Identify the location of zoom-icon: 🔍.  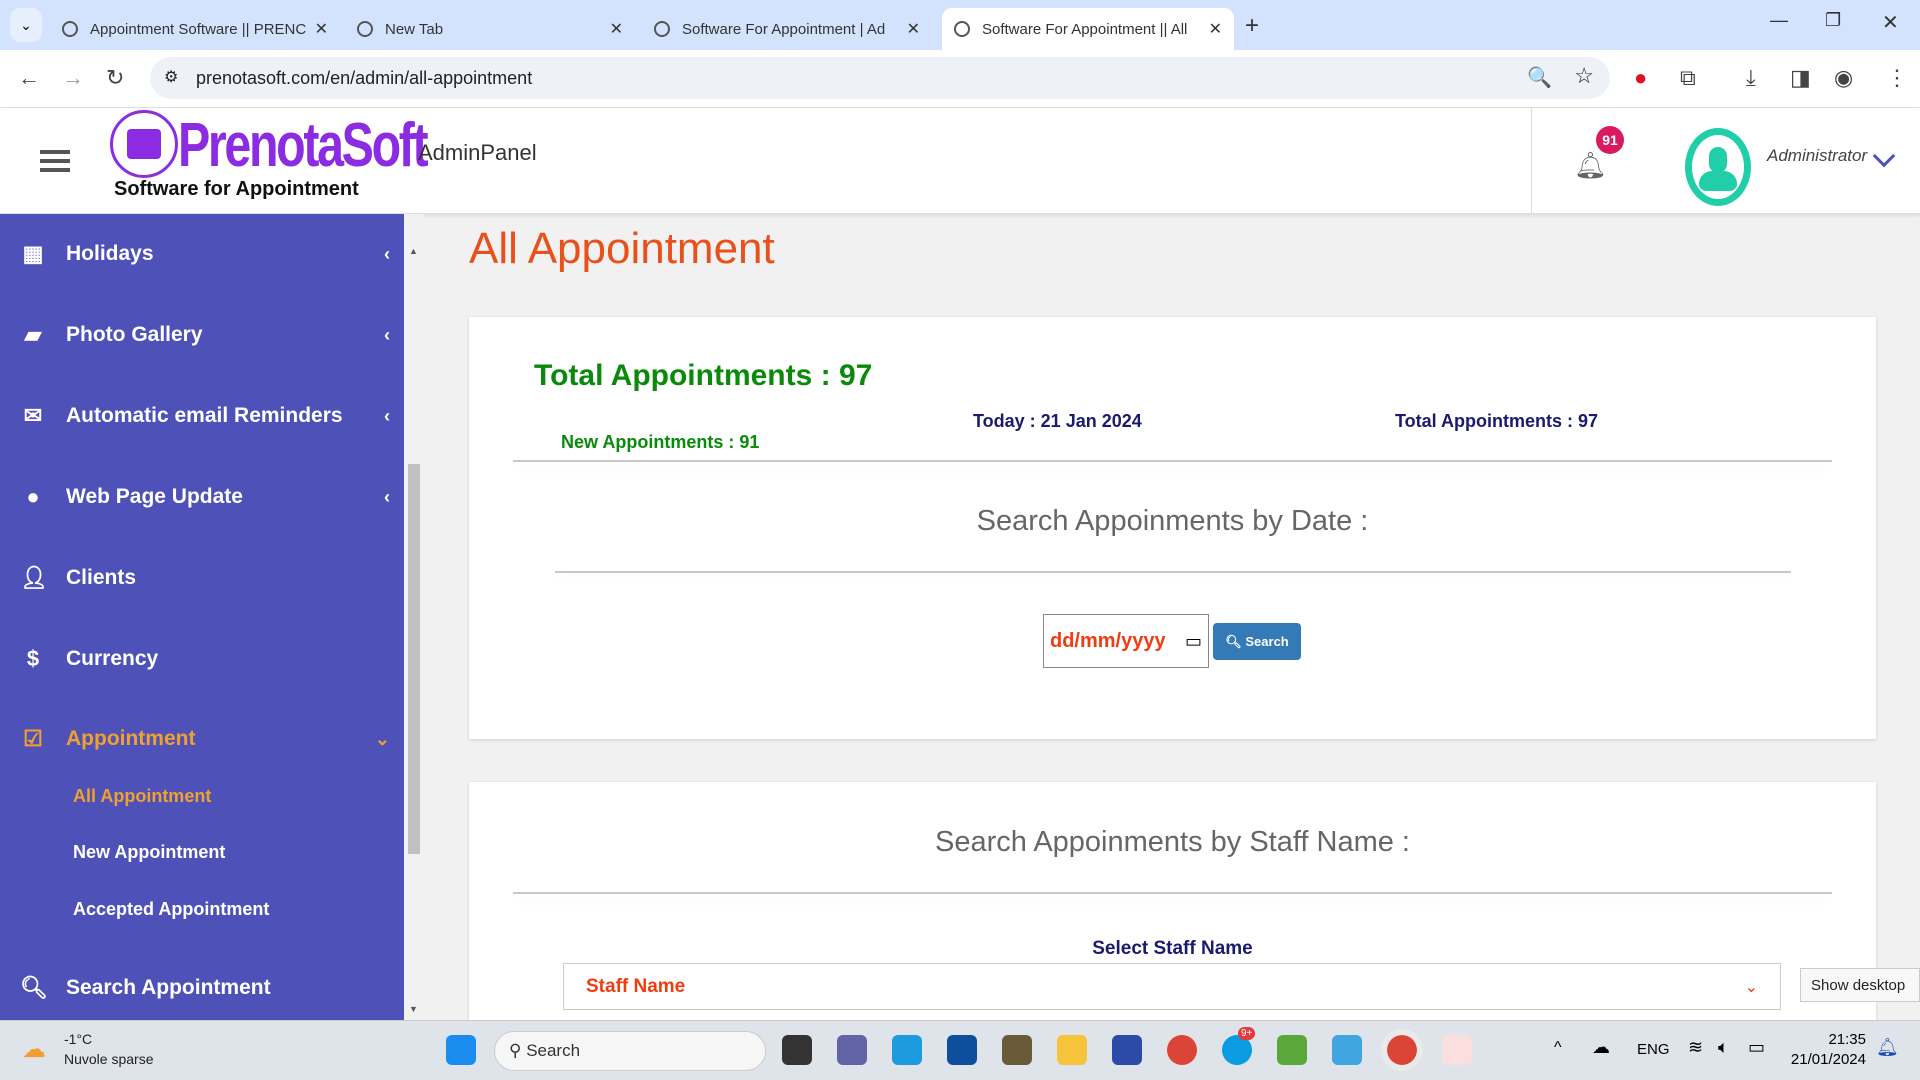
(1539, 78).